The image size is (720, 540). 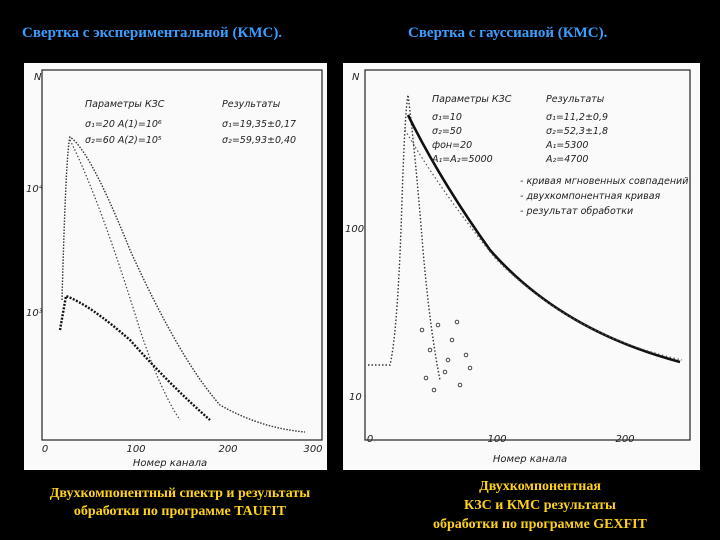 What do you see at coordinates (259, 140) in the screenshot?
I see `result: σ₂=59,93±0,40` at bounding box center [259, 140].